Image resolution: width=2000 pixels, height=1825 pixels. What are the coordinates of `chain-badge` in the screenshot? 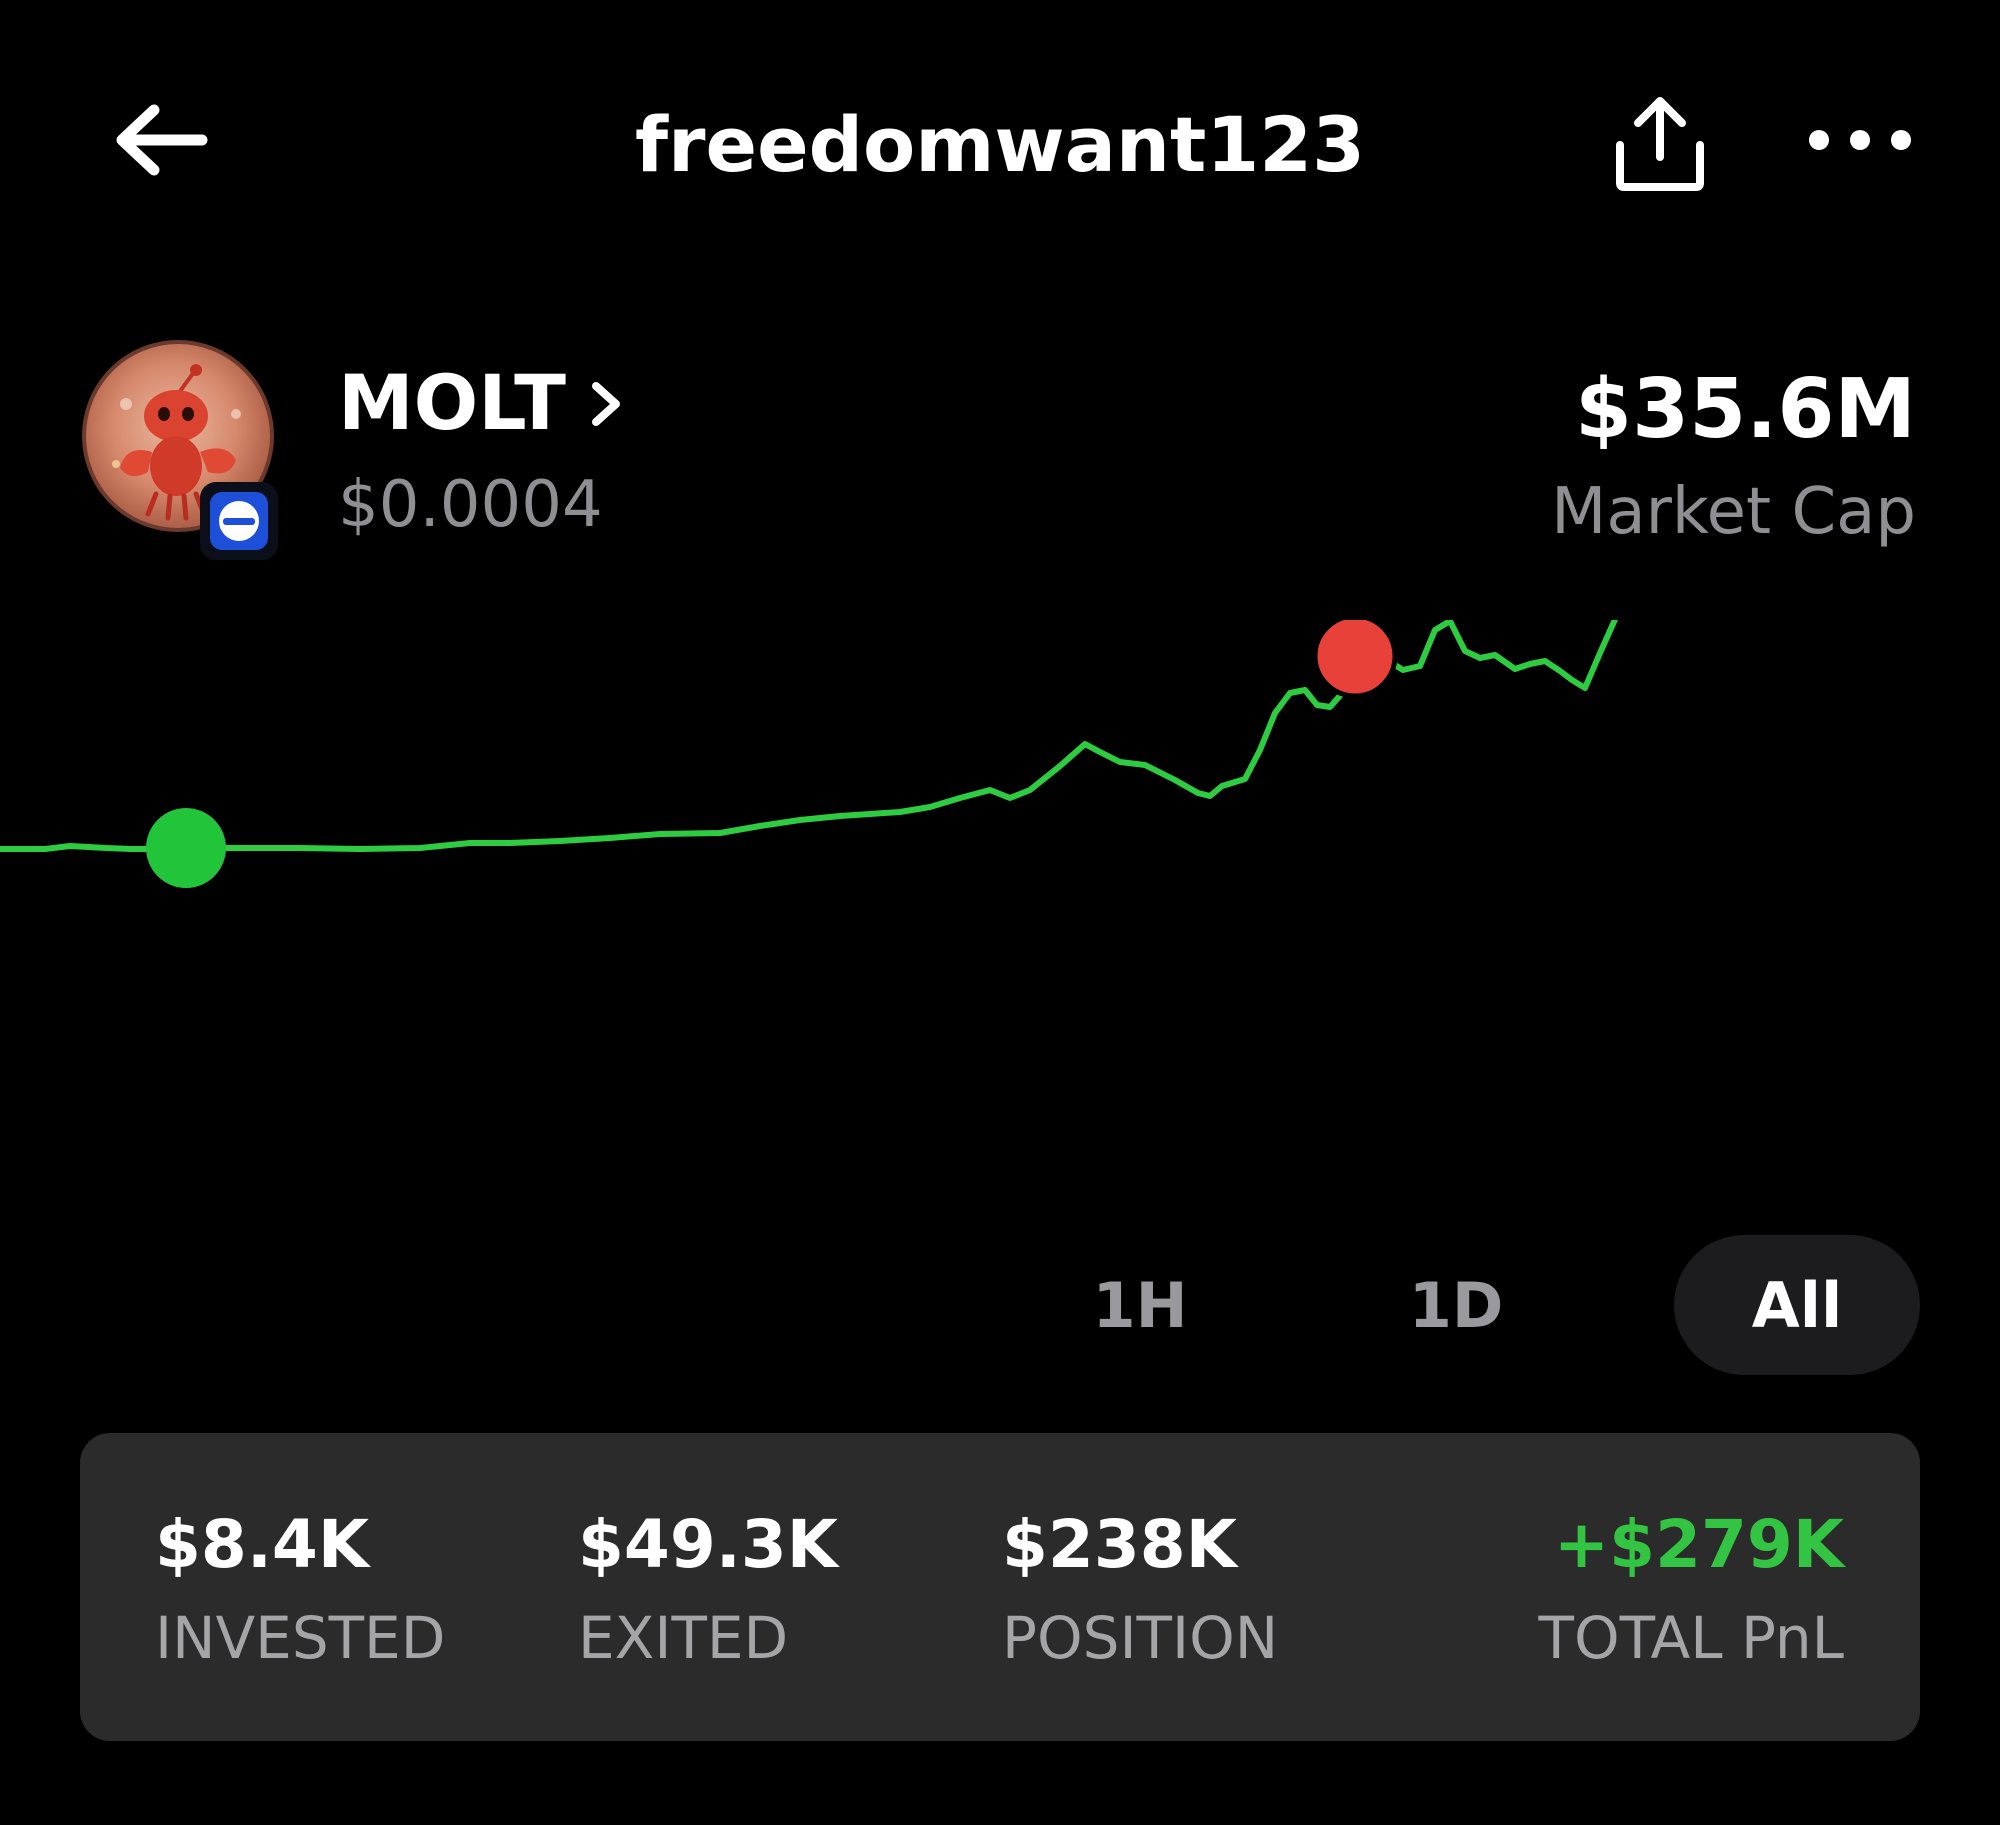 It's located at (239, 521).